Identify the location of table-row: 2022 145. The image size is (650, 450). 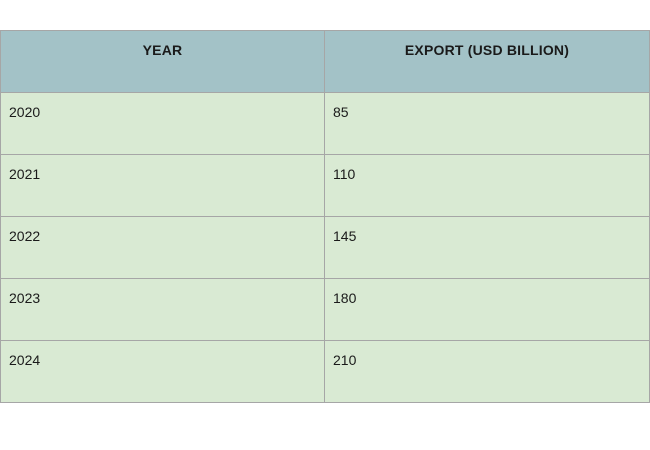
(325, 247).